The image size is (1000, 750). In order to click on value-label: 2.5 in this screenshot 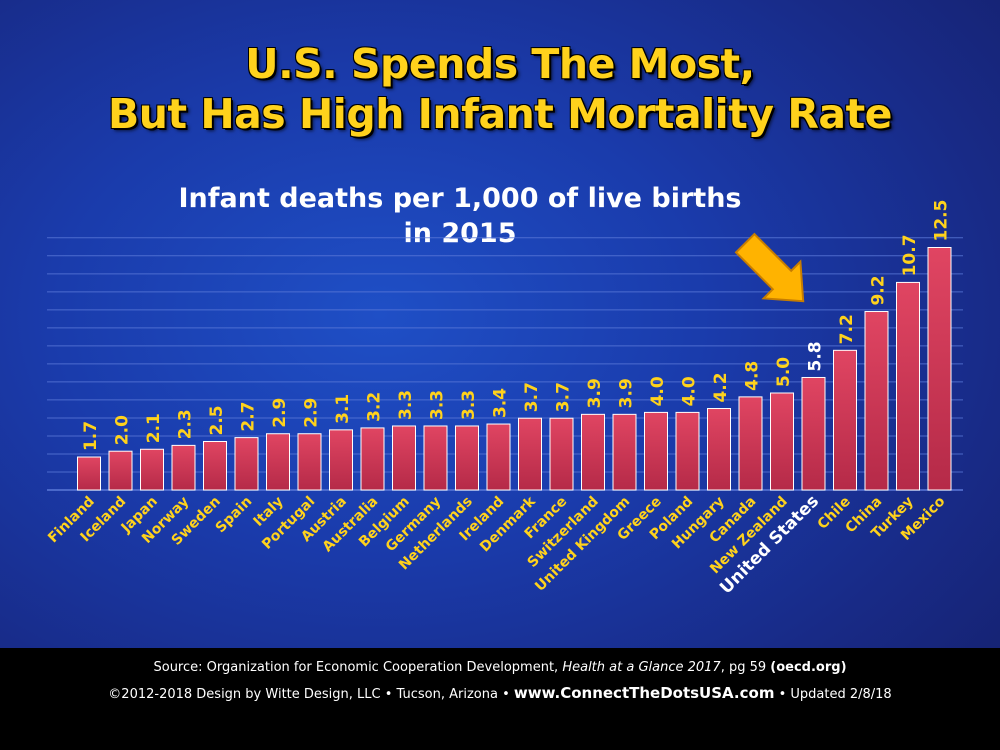, I will do `click(217, 420)`.